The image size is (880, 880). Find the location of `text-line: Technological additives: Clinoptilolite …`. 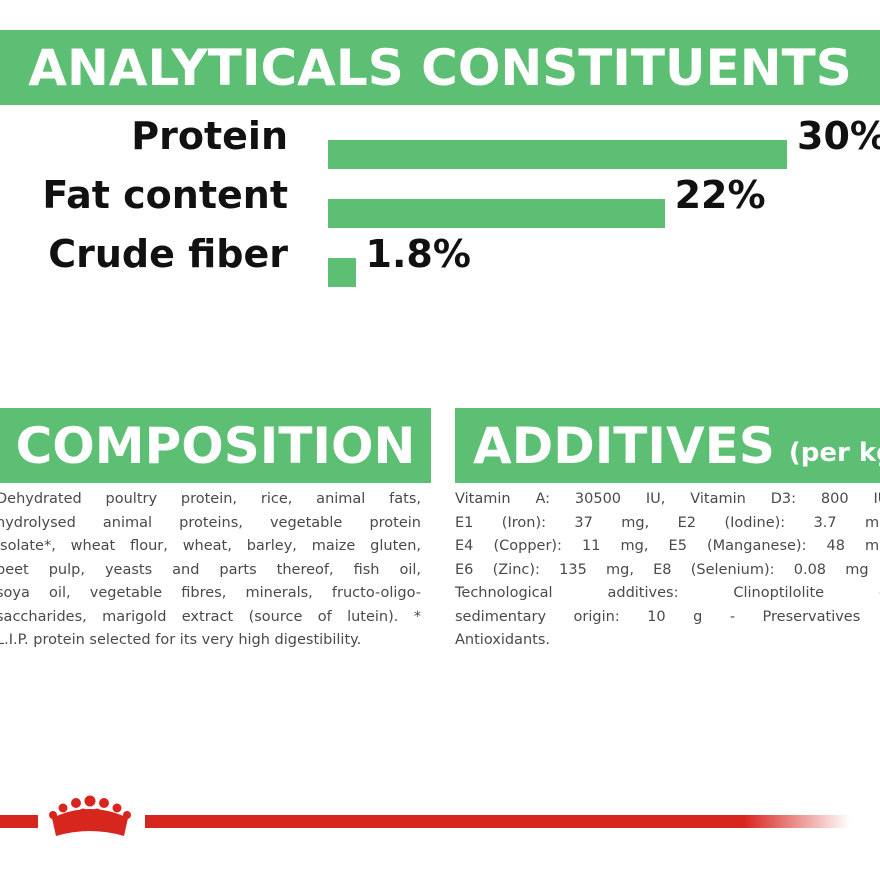

text-line: Technological additives: Clinoptilolite … is located at coordinates (667, 593).